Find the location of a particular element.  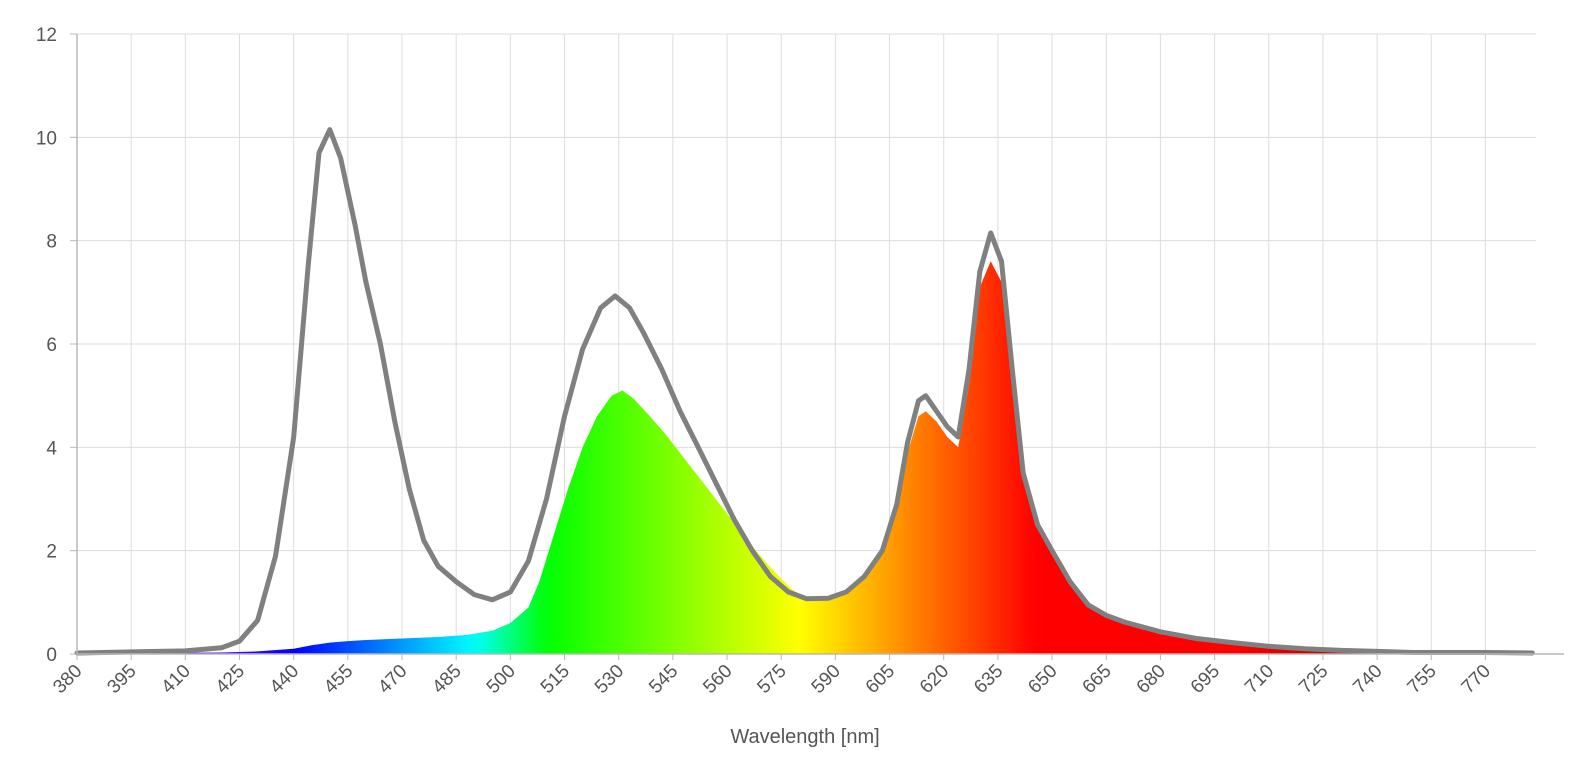

x-tick-label: 650 is located at coordinates (1042, 679).